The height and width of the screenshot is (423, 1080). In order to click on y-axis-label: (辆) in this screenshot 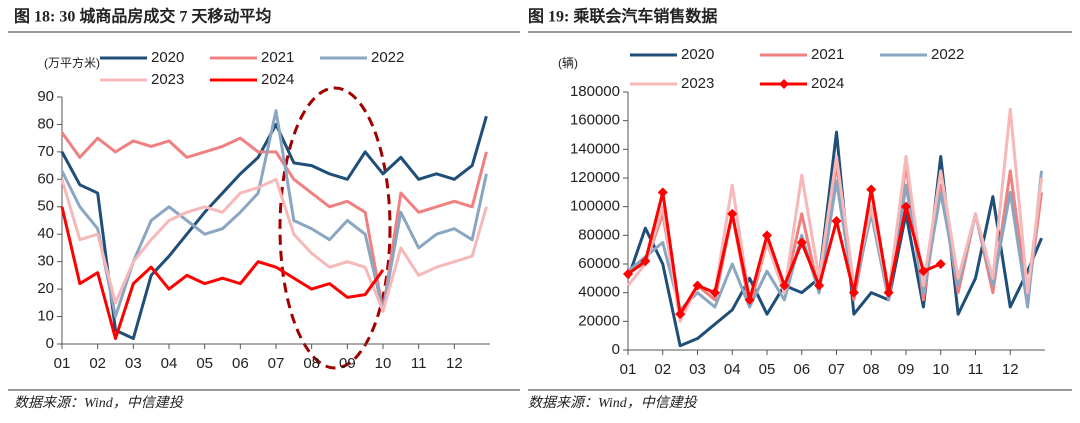, I will do `click(568, 63)`.